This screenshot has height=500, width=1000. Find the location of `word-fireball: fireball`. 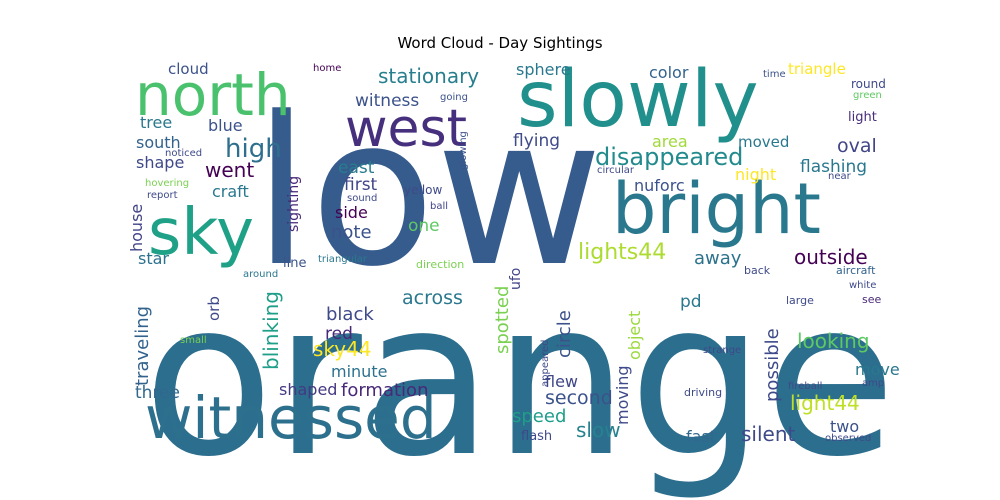

word-fireball: fireball is located at coordinates (805, 386).